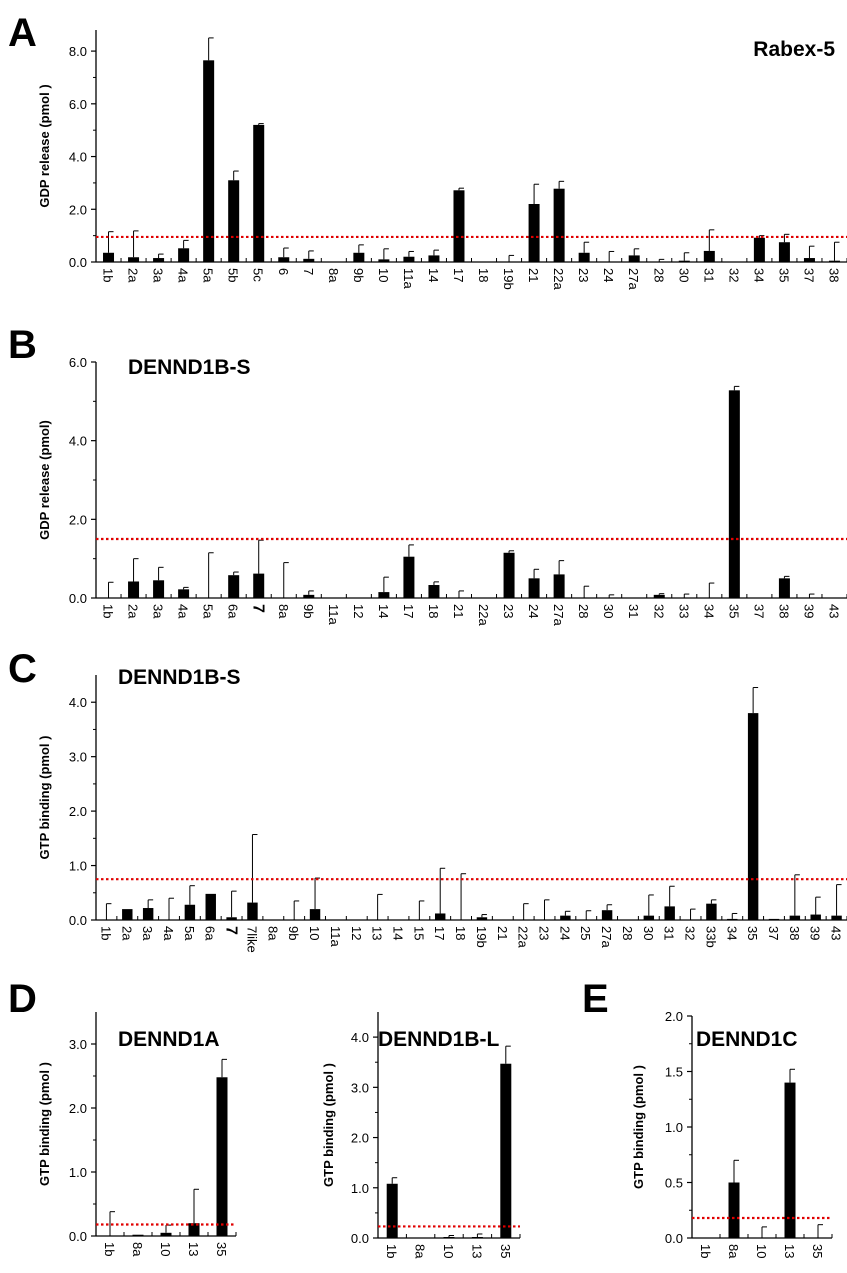  Describe the element at coordinates (108, 275) in the screenshot. I see `chart-a-category-label: 1b` at that location.